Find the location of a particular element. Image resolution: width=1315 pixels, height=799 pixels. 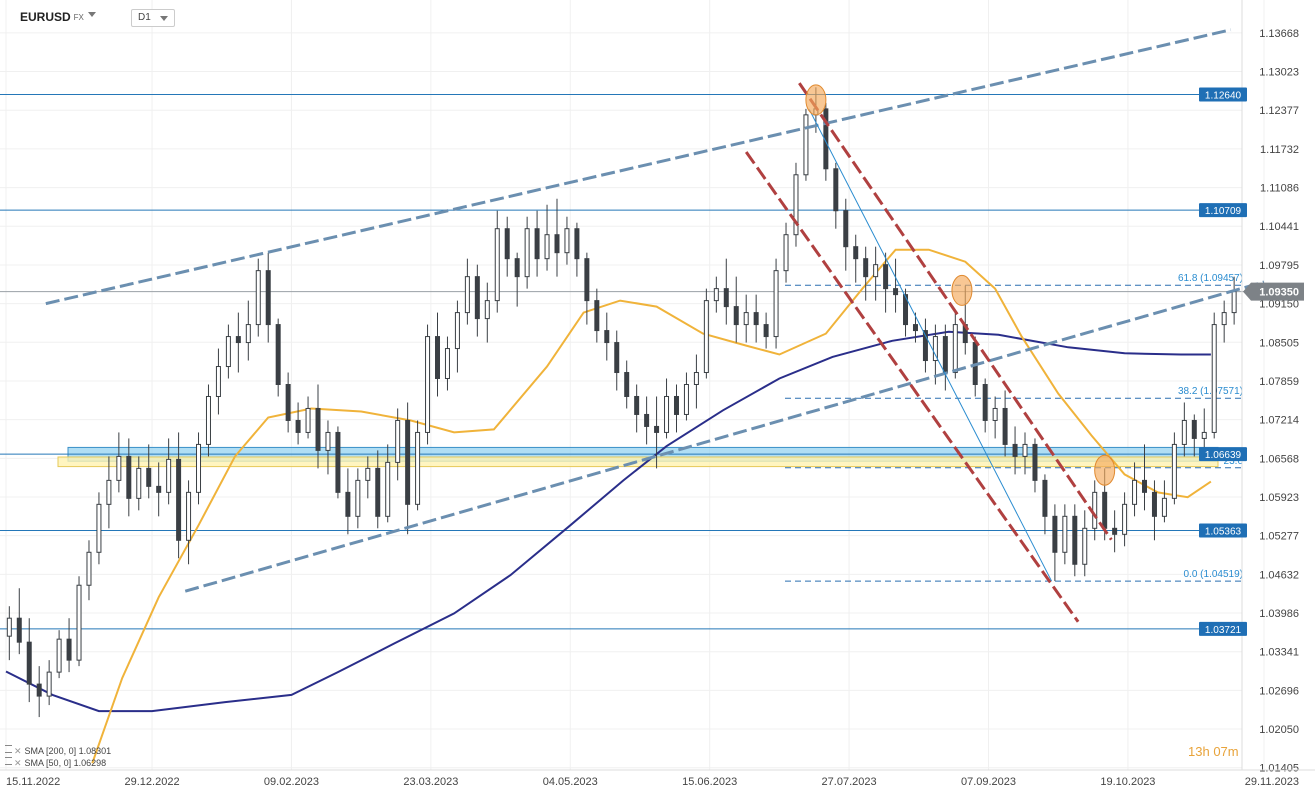

time-tick-label: 15.11.2022 is located at coordinates (33, 782).